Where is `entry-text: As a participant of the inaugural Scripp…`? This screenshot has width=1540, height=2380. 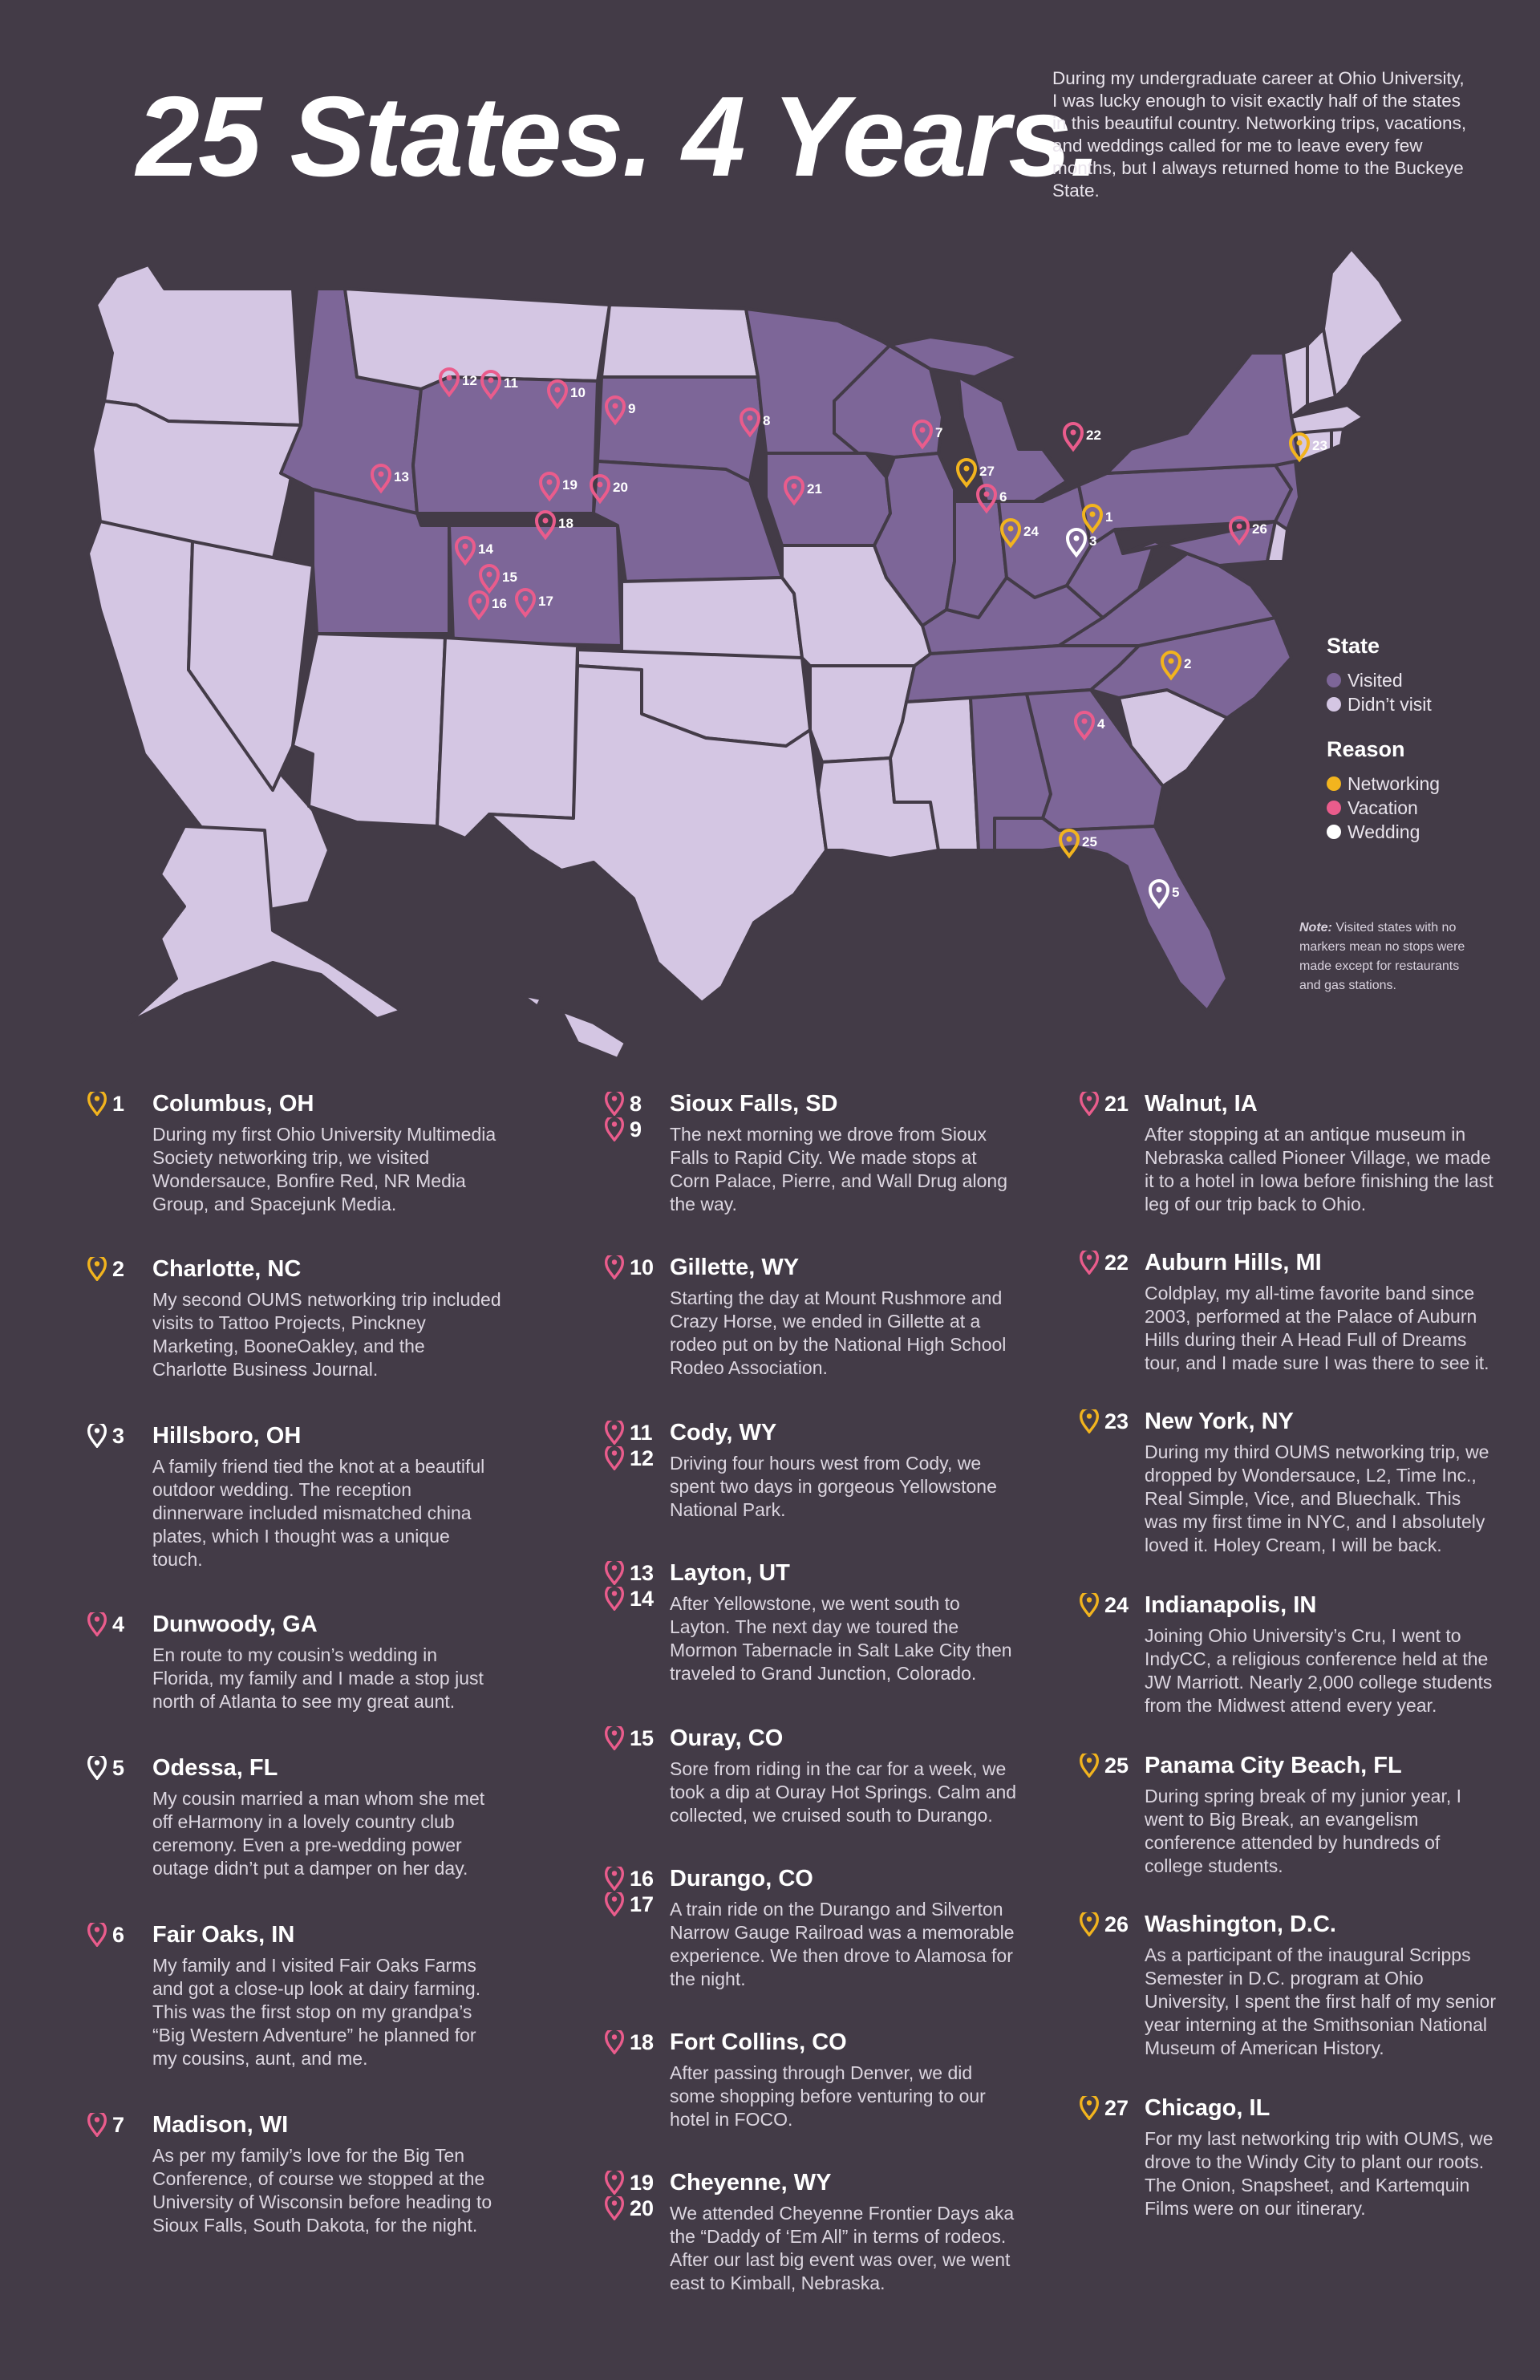
entry-text: As a participant of the inaugural Scripp… is located at coordinates (1321, 2001).